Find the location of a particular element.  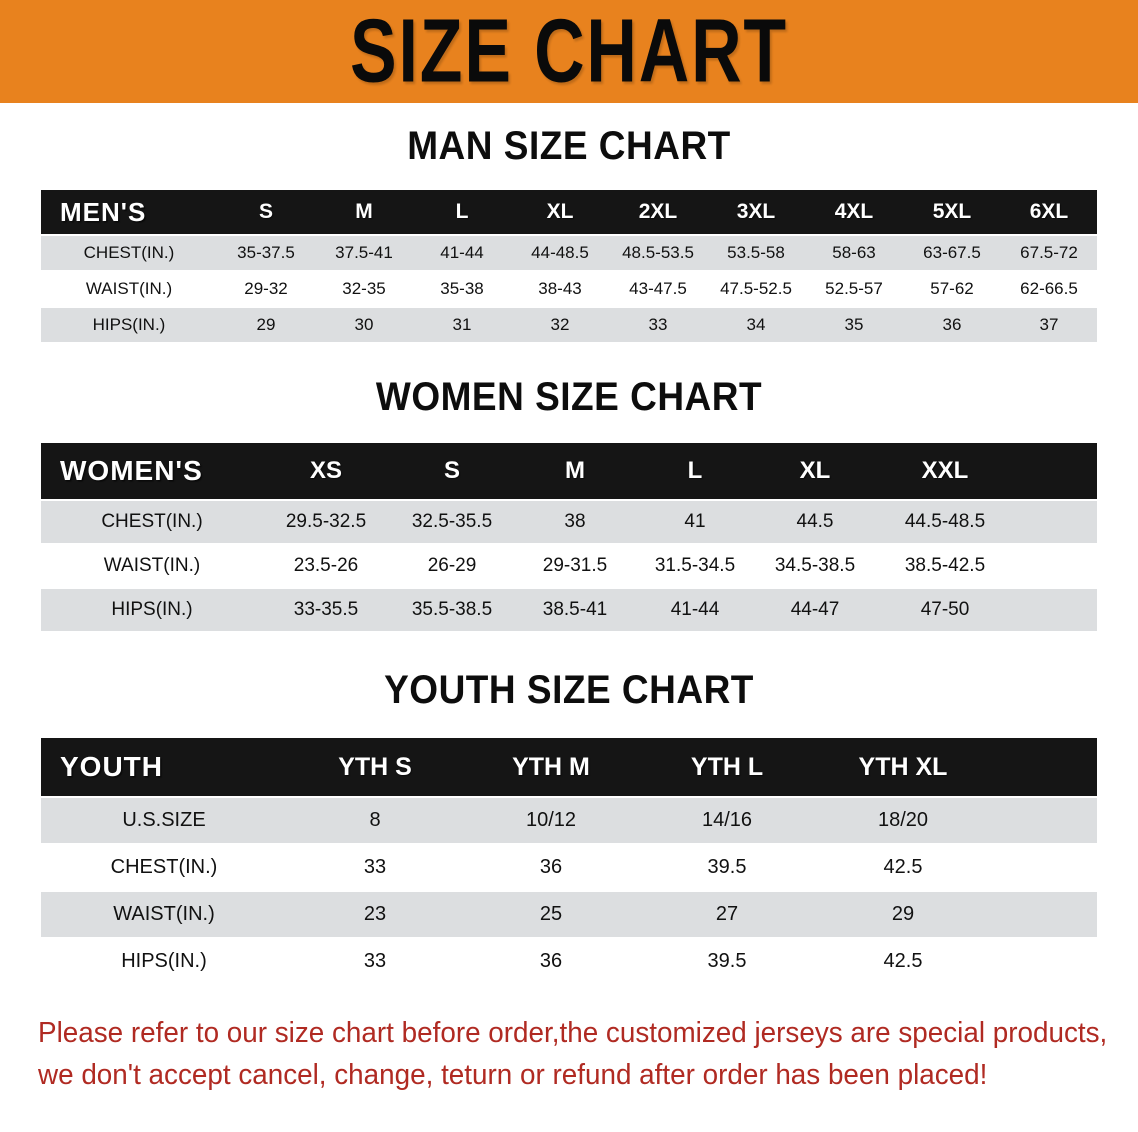

women-waist-xs: 23.5-26 is located at coordinates (326, 566).